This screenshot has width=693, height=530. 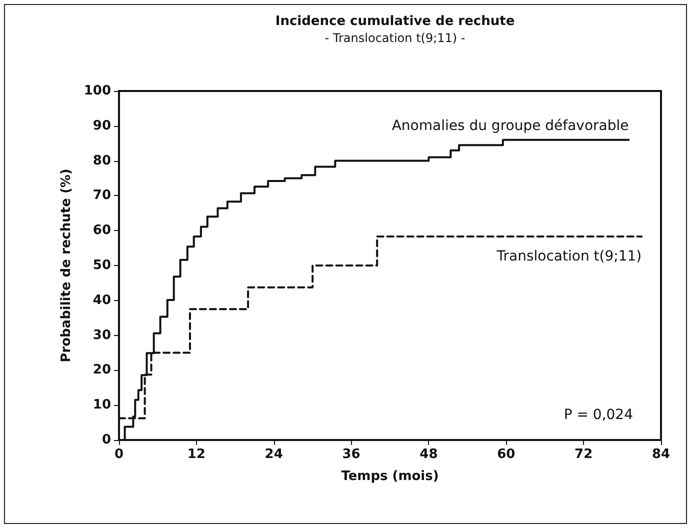 What do you see at coordinates (101, 370) in the screenshot?
I see `y-tick-label: 20` at bounding box center [101, 370].